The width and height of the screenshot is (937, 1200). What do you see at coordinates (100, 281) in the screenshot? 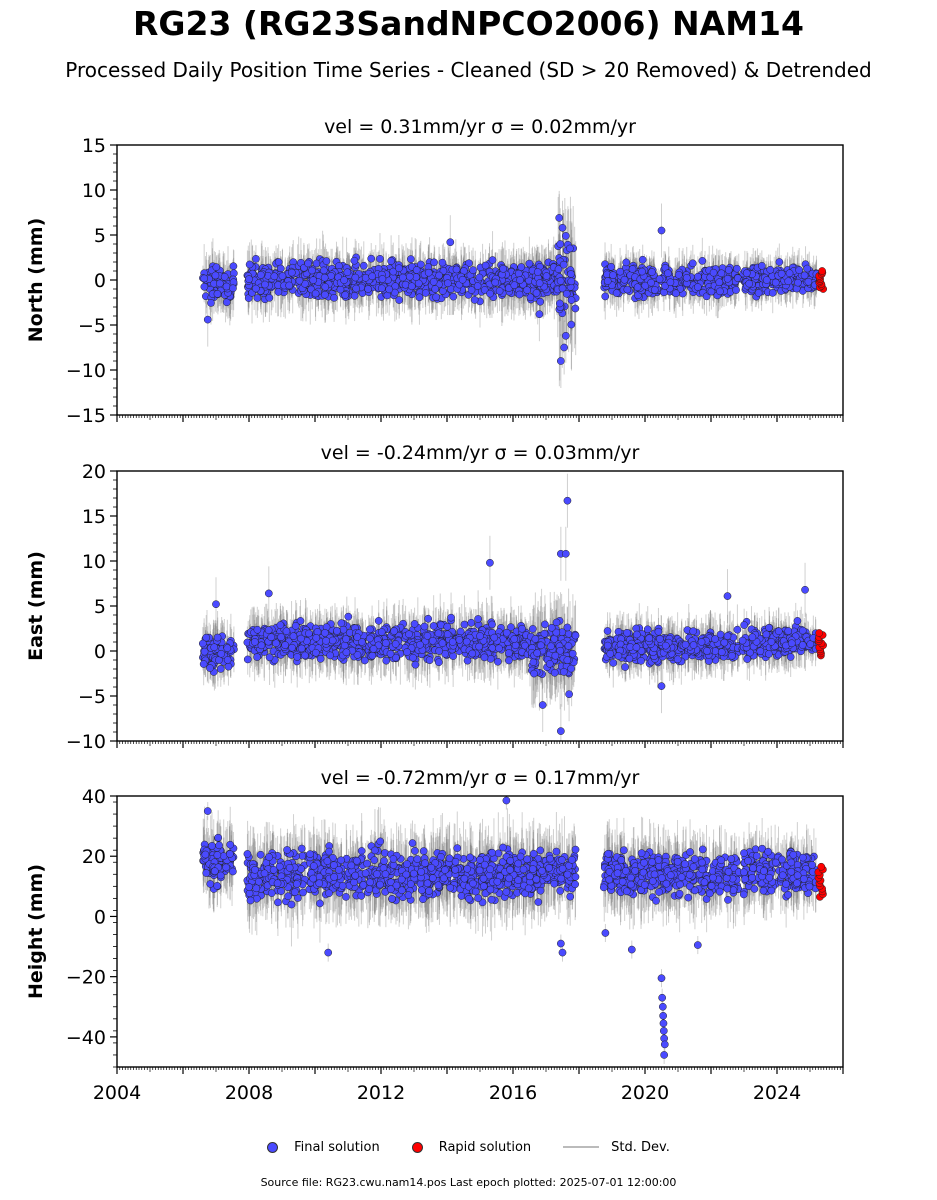
I see `y-tick-label: 0` at bounding box center [100, 281].